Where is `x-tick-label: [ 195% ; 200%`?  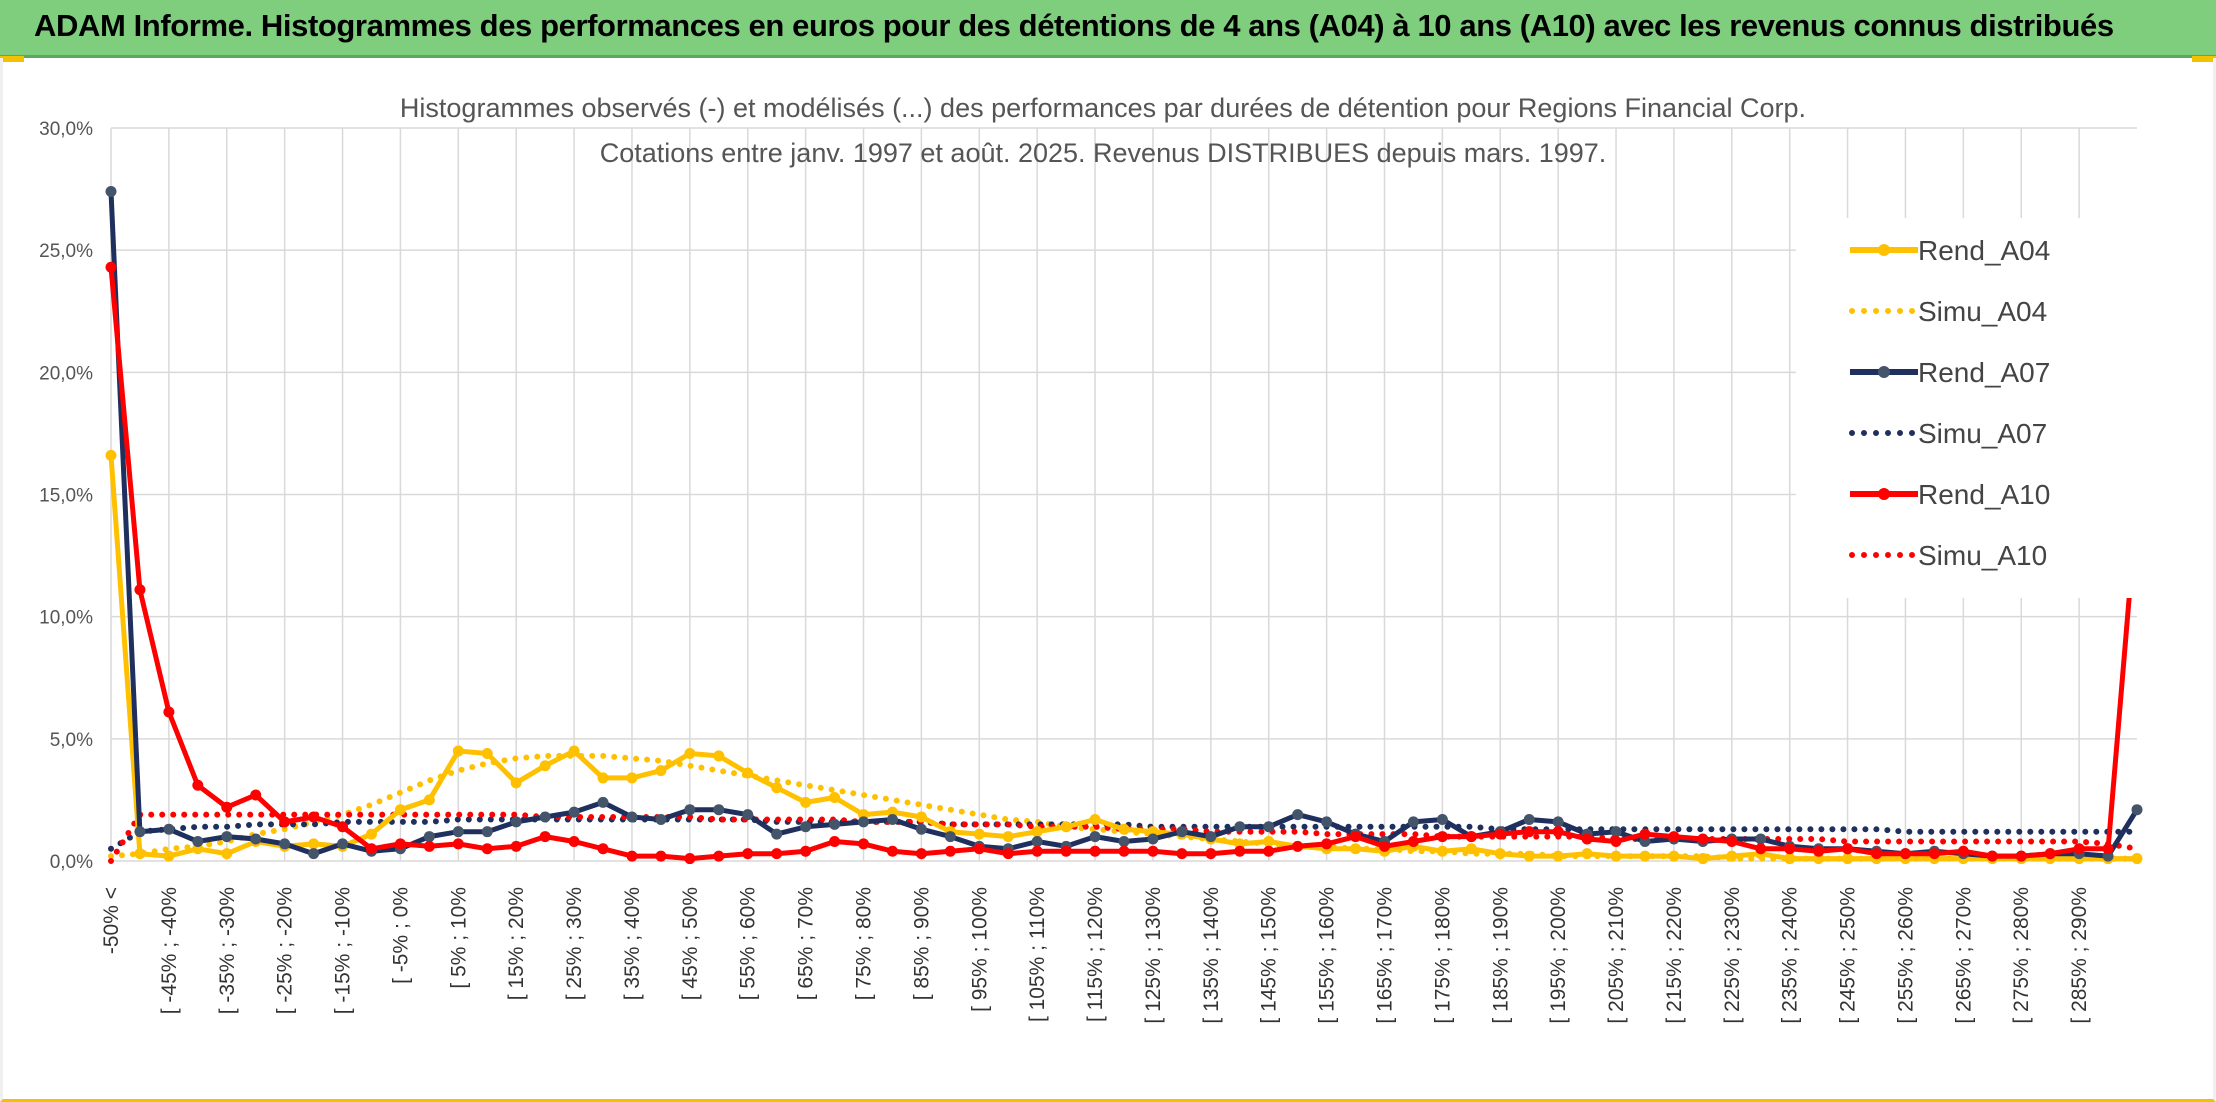
x-tick-label: [ 195% ; 200% is located at coordinates (1558, 955).